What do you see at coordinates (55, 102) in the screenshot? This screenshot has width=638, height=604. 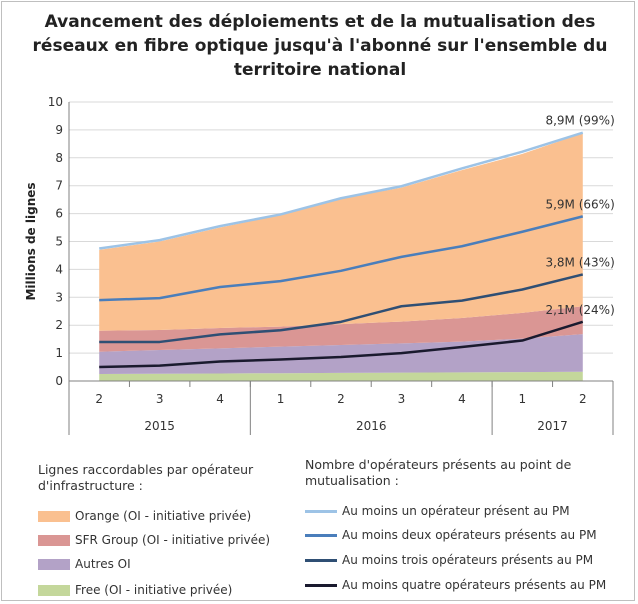 I see `y-tick-label: 10` at bounding box center [55, 102].